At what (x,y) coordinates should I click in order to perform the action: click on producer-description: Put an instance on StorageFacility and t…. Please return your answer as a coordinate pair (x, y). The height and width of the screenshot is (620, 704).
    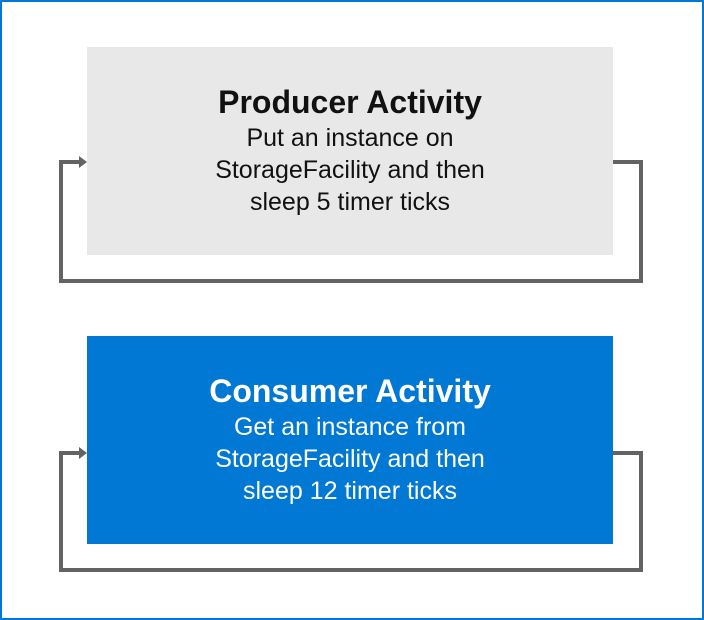
    Looking at the image, I should click on (350, 170).